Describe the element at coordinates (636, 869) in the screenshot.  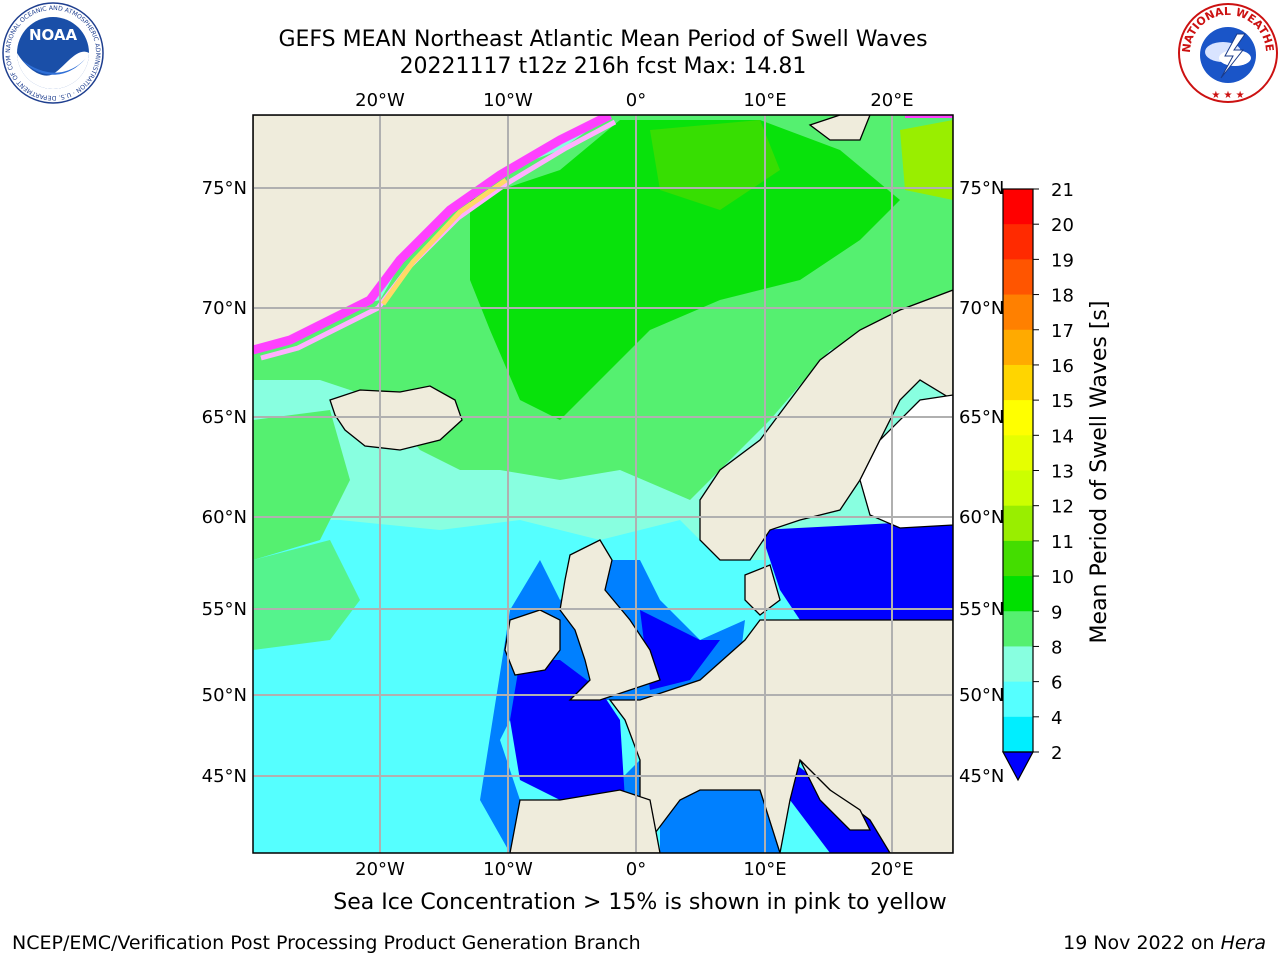
I see `lon-label-bottom: 0°` at that location.